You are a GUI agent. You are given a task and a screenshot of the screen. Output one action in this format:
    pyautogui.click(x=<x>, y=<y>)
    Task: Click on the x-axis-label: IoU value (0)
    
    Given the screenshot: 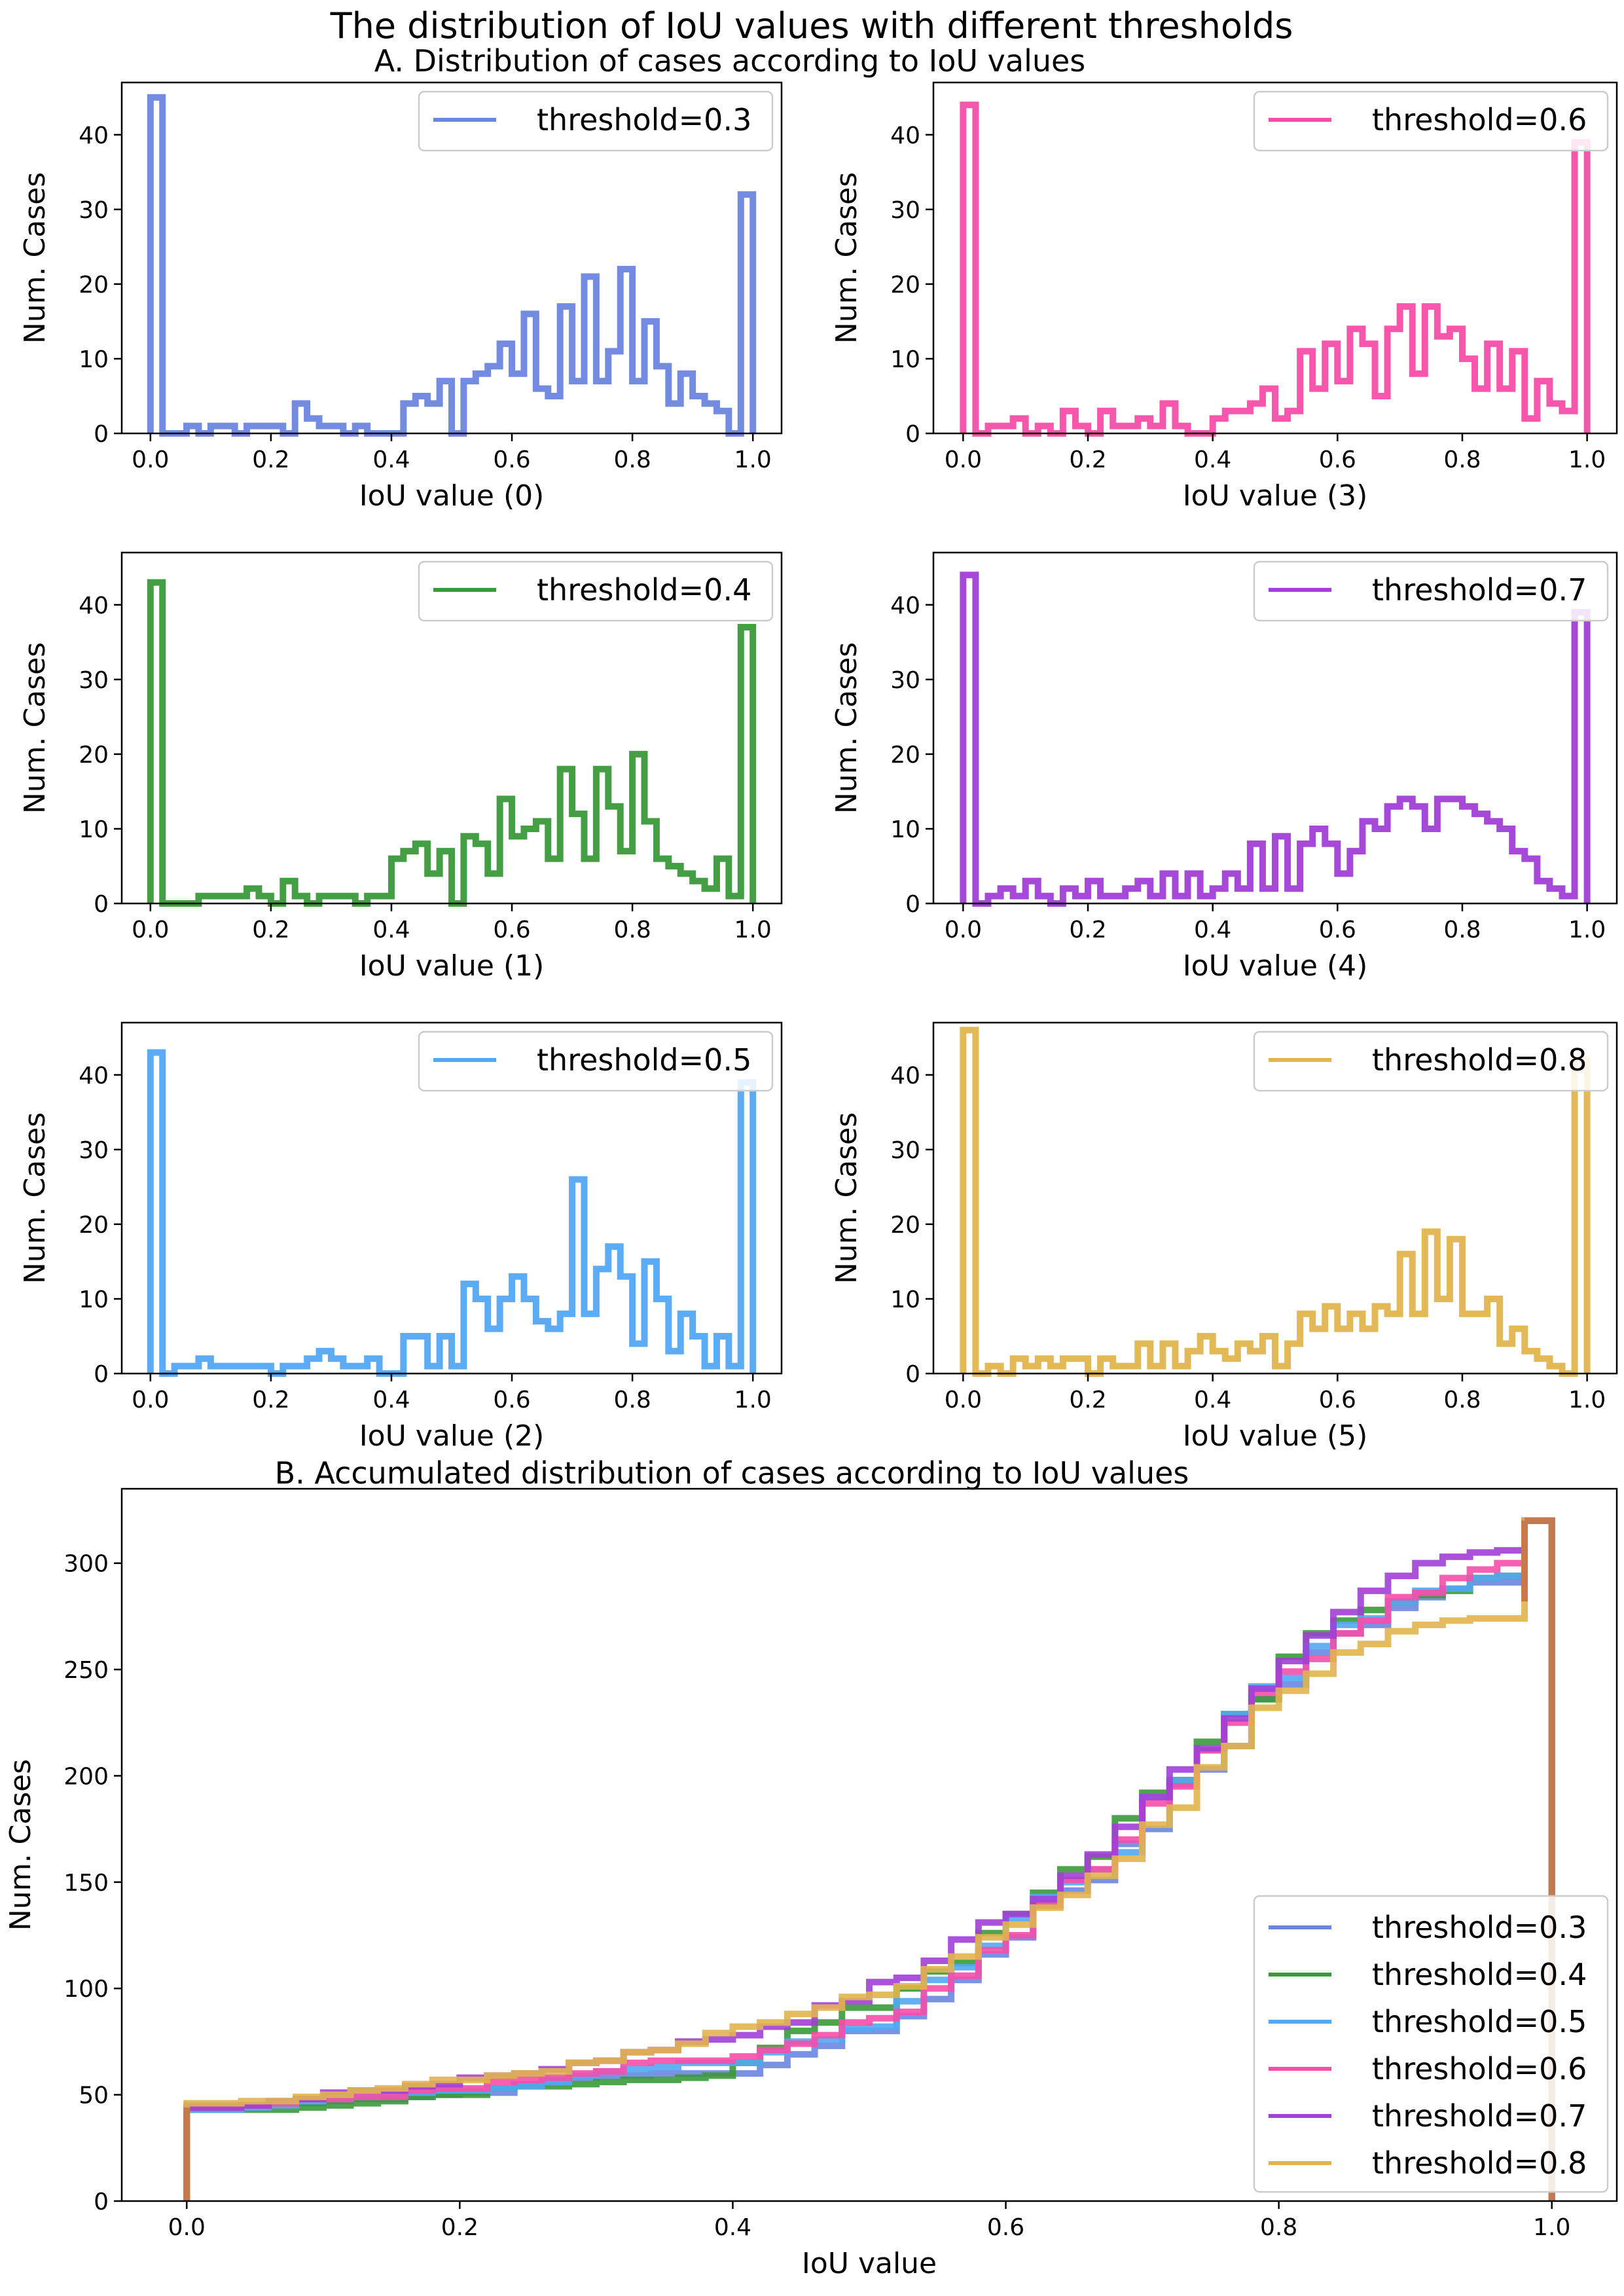 What is the action you would take?
    pyautogui.click(x=452, y=496)
    